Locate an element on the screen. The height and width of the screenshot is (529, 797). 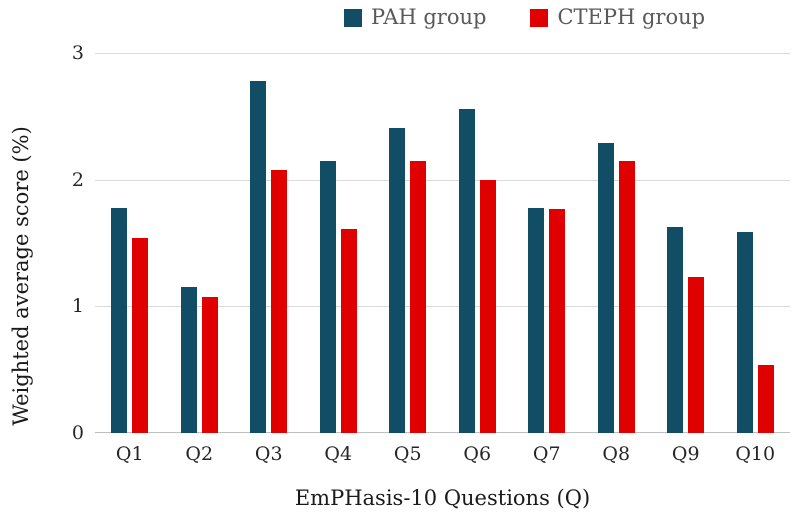
bar-cteph-group-q6 is located at coordinates (487, 306).